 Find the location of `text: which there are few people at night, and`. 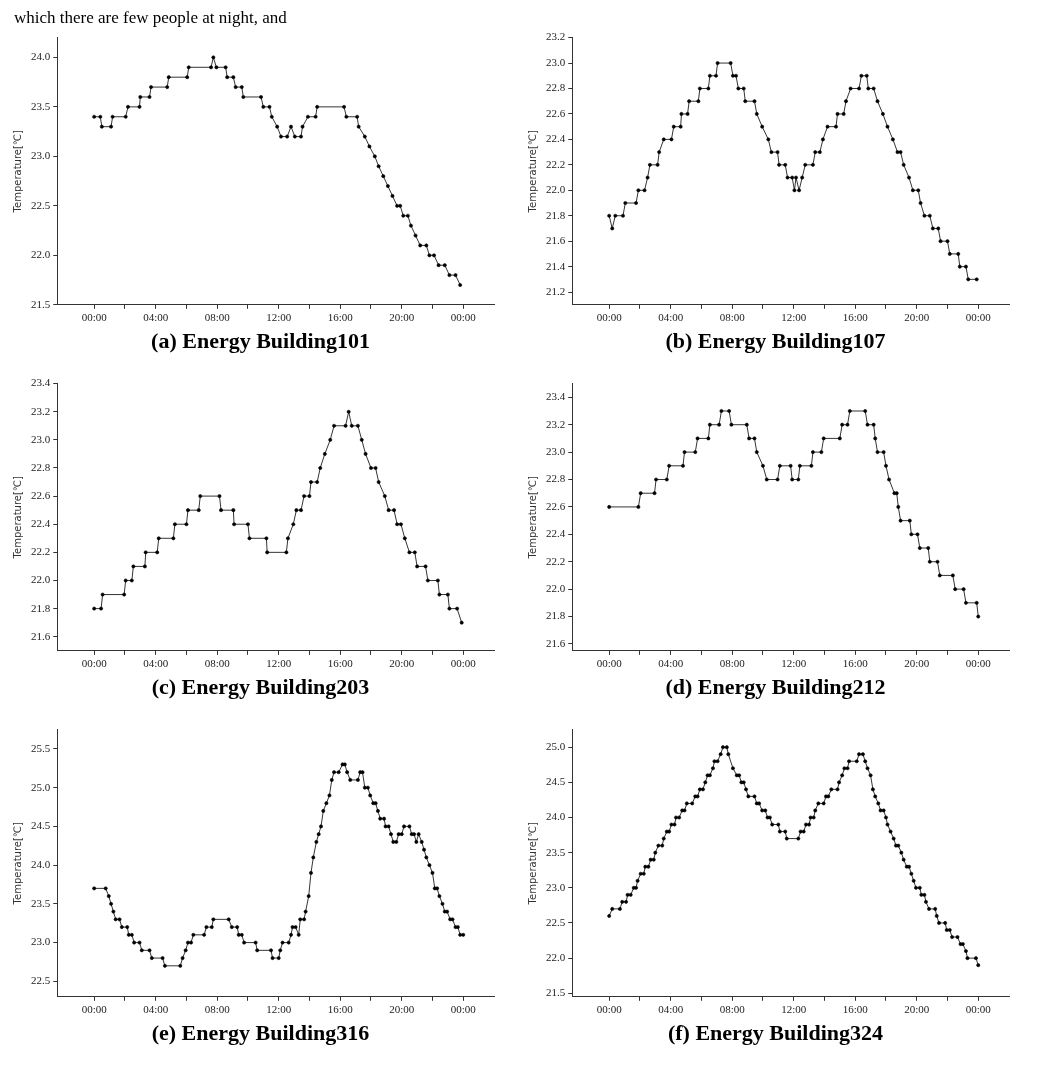

text: which there are few people at night, and is located at coordinates (150, 17).